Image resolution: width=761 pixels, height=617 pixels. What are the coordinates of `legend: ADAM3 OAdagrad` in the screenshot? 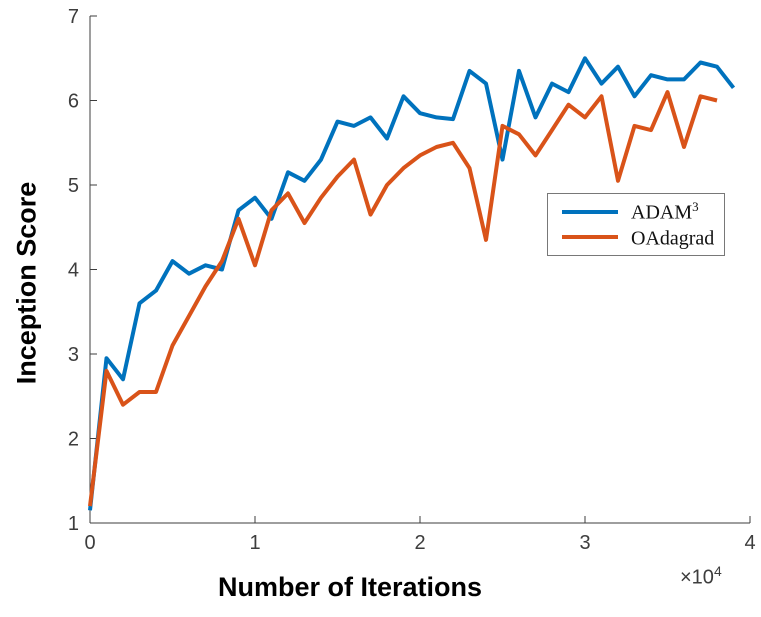 It's located at (636, 224).